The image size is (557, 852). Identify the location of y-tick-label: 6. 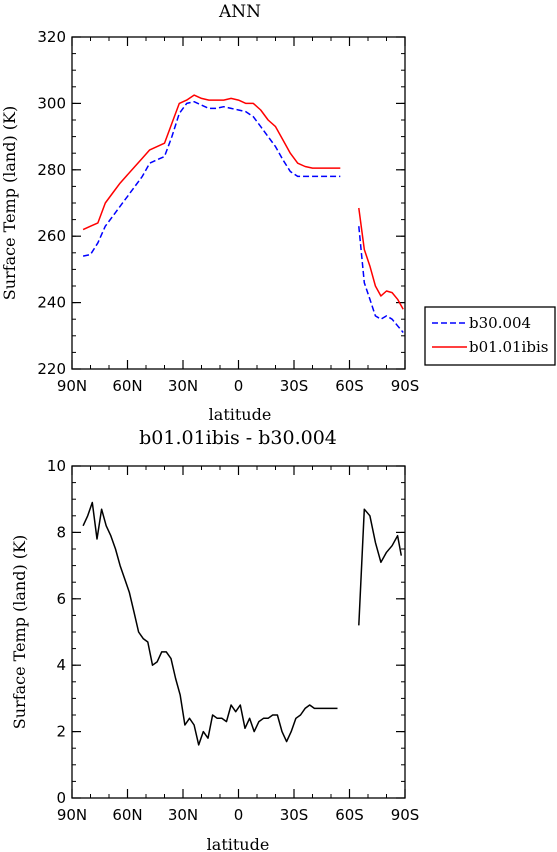
(61, 599).